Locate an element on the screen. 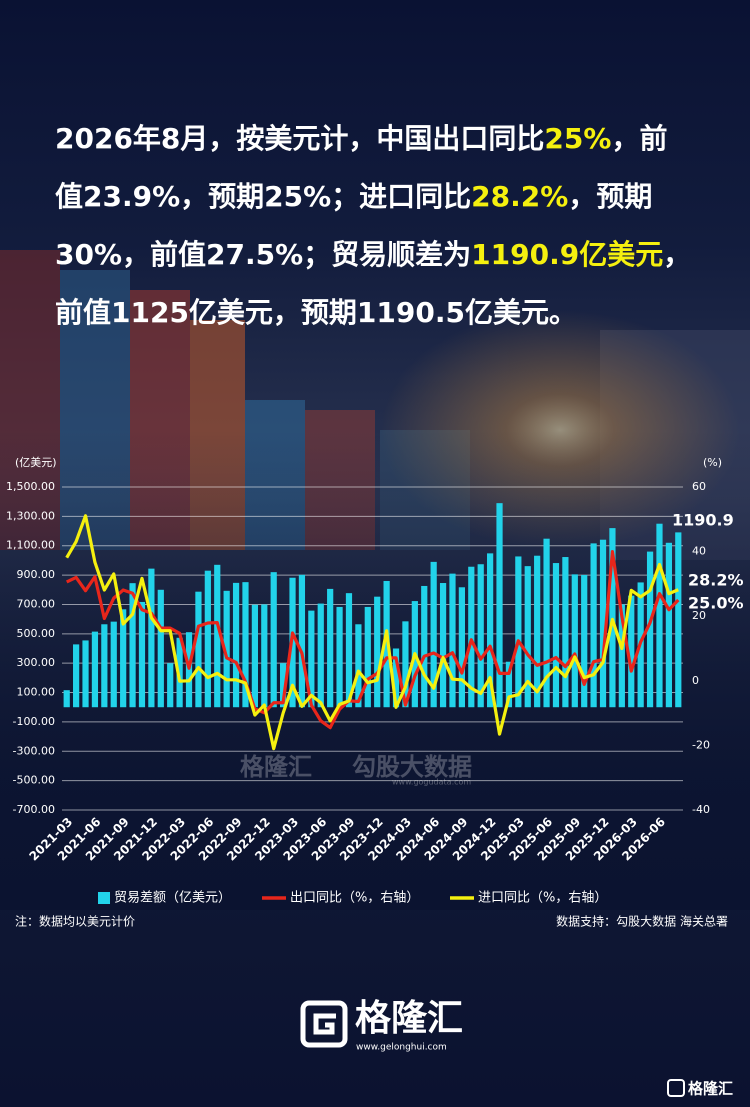 The height and width of the screenshot is (1107, 750). watermark-partner: 勾股大数据 is located at coordinates (412, 767).